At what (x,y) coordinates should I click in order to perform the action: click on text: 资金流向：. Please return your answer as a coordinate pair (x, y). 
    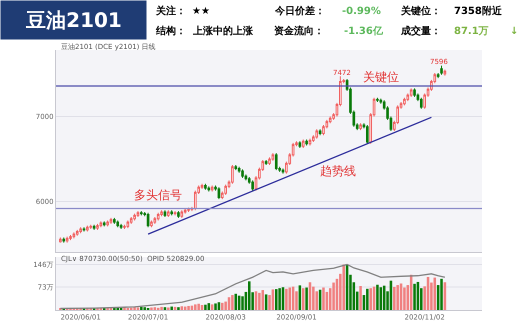
    Looking at the image, I should click on (299, 31).